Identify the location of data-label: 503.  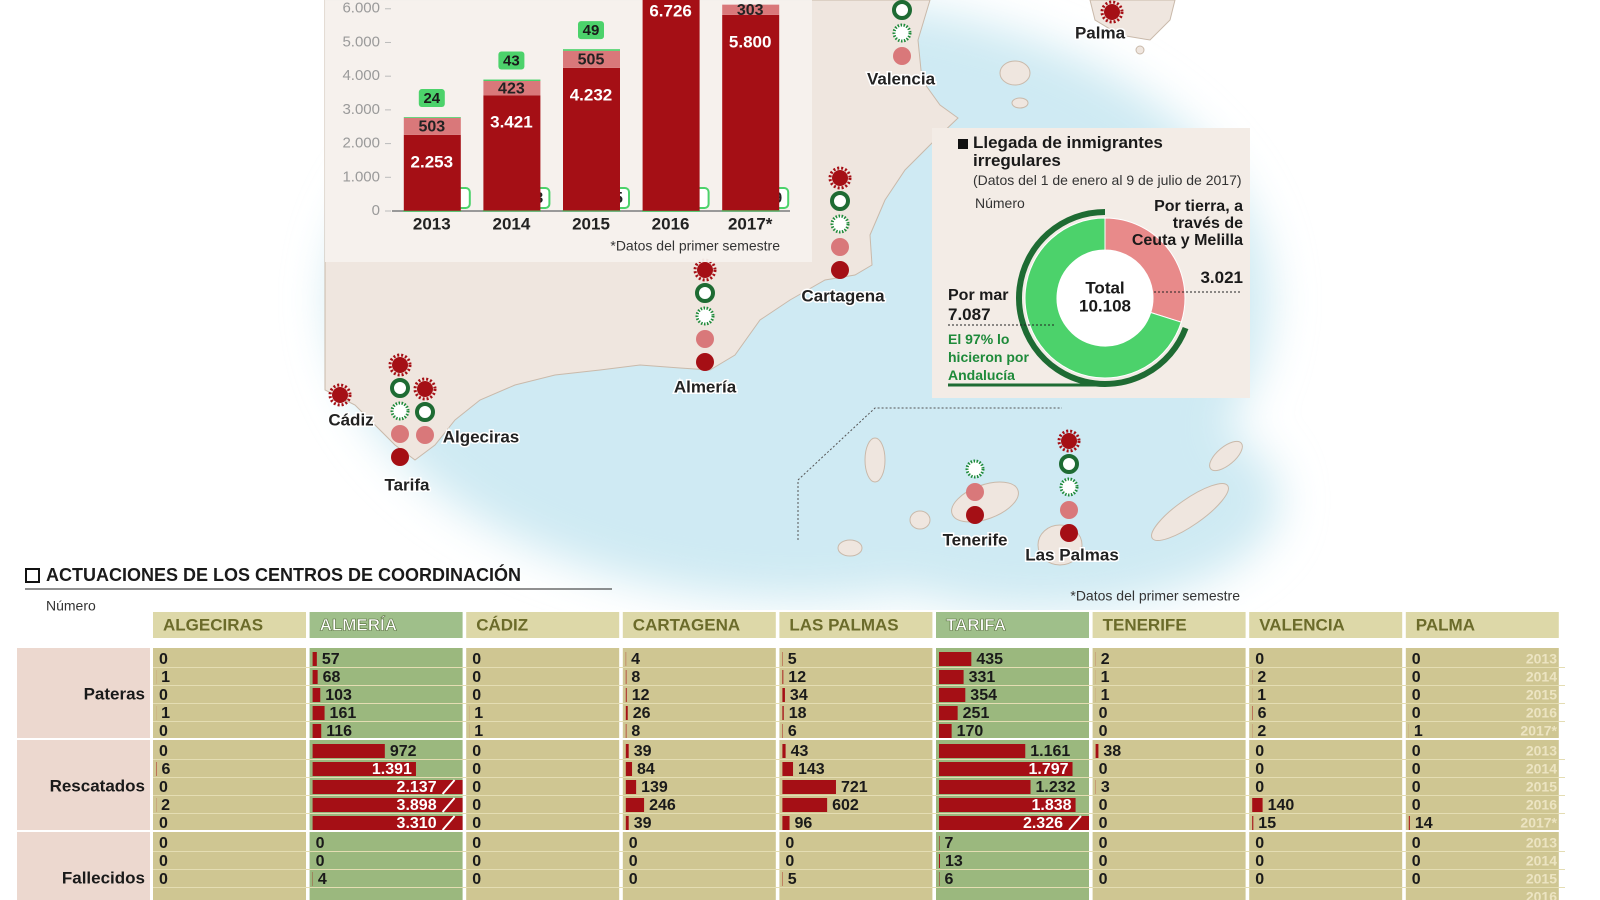
(431, 127).